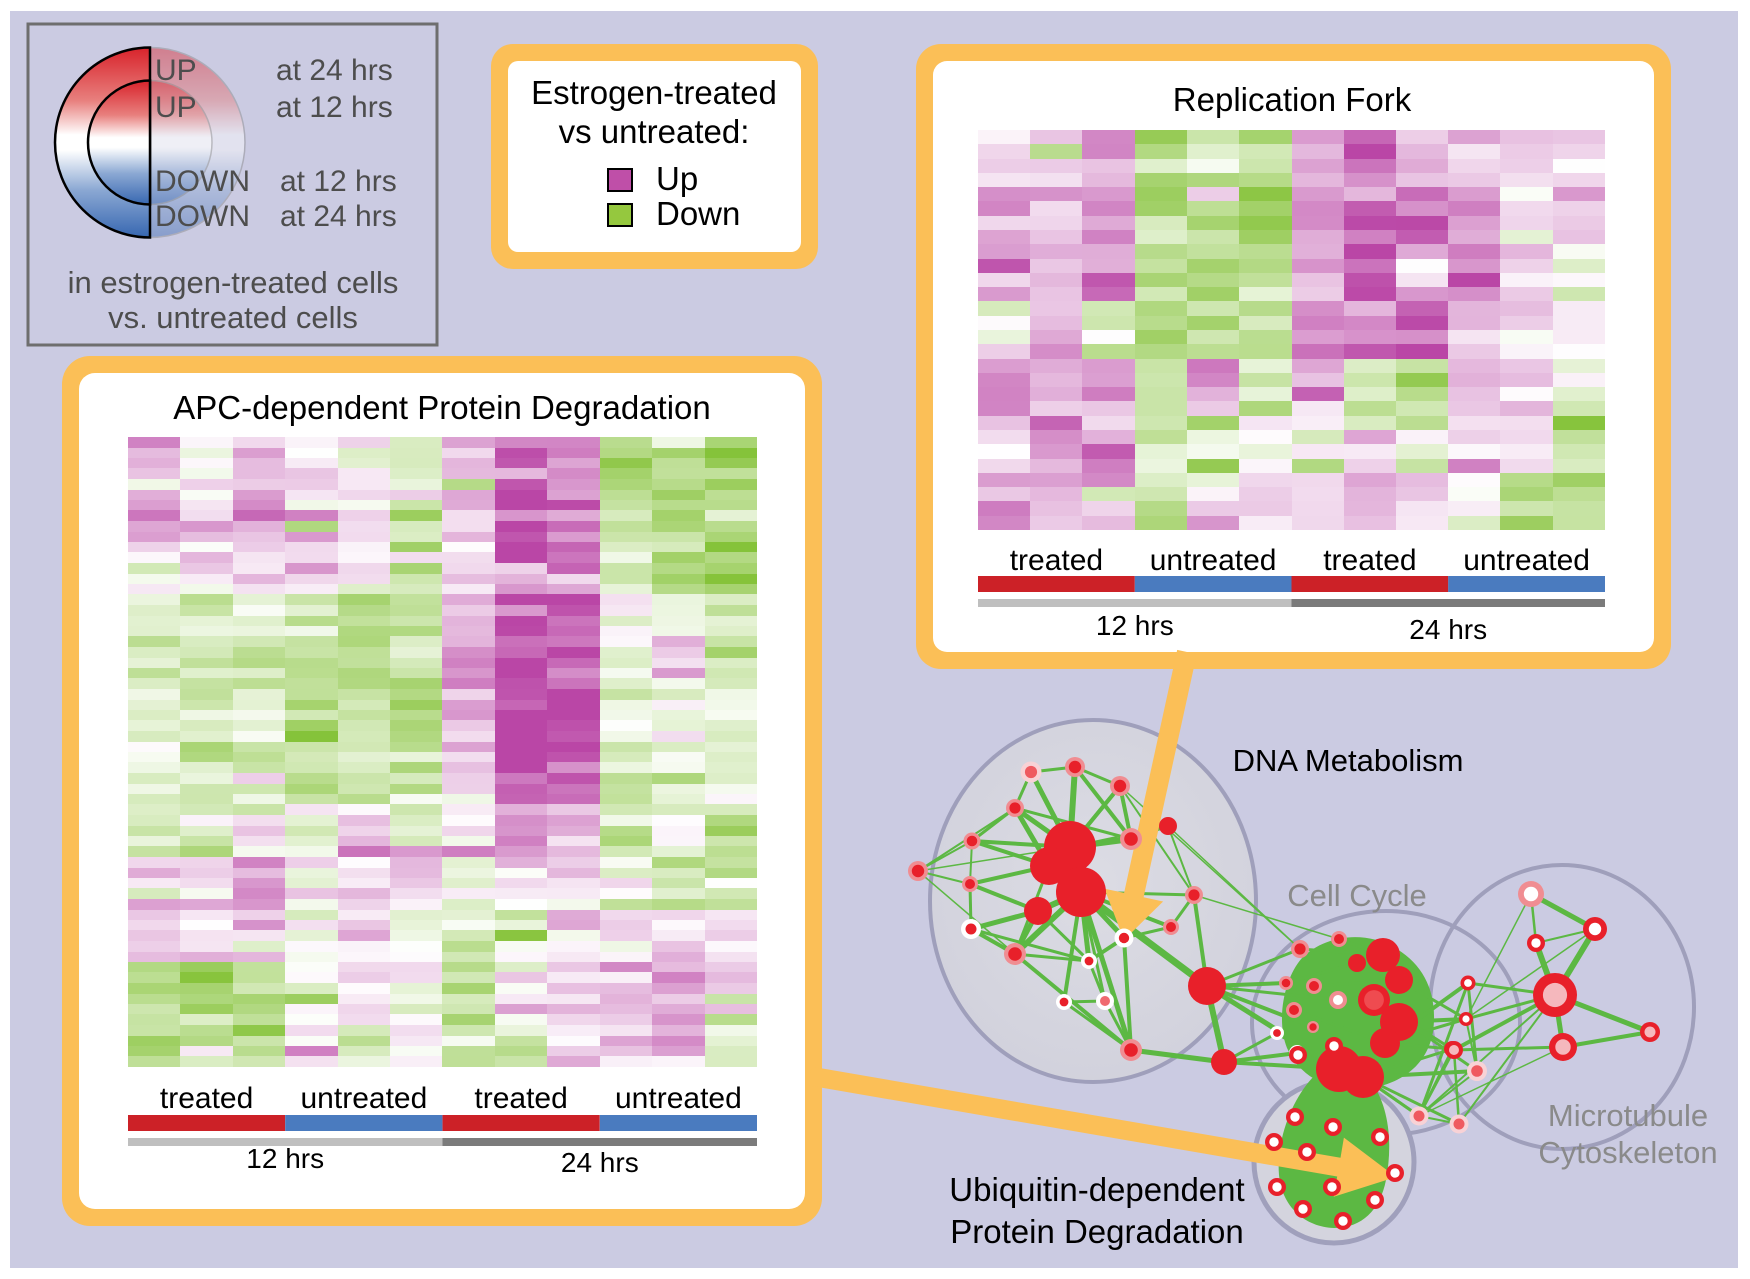  Describe the element at coordinates (1348, 760) in the screenshot. I see `svg-text: DNA Metabolism` at that location.